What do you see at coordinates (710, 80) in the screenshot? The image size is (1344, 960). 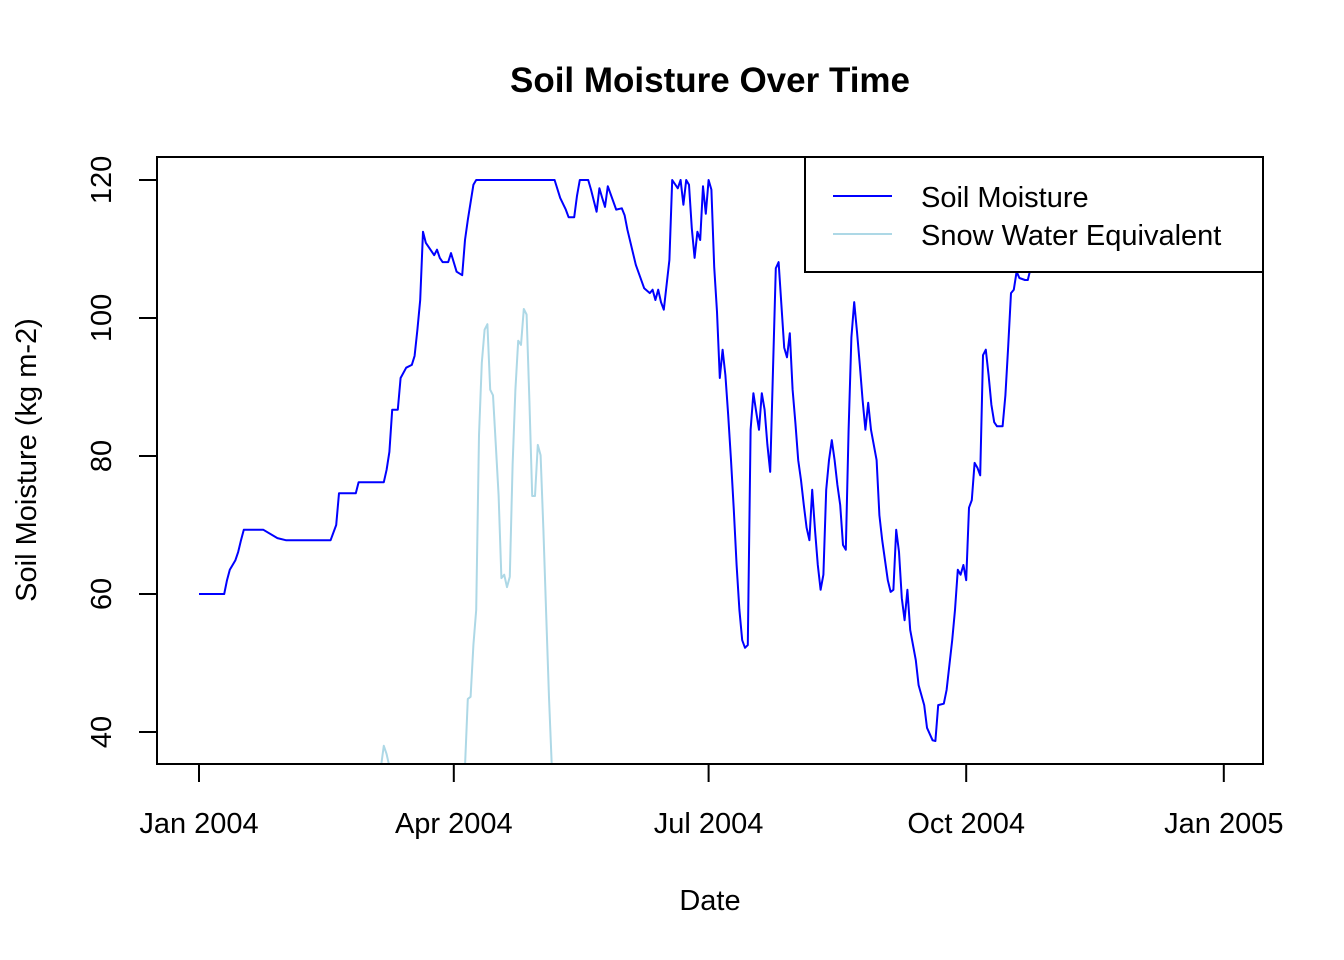 I see `chart-title: Soil Moisture Over Time` at bounding box center [710, 80].